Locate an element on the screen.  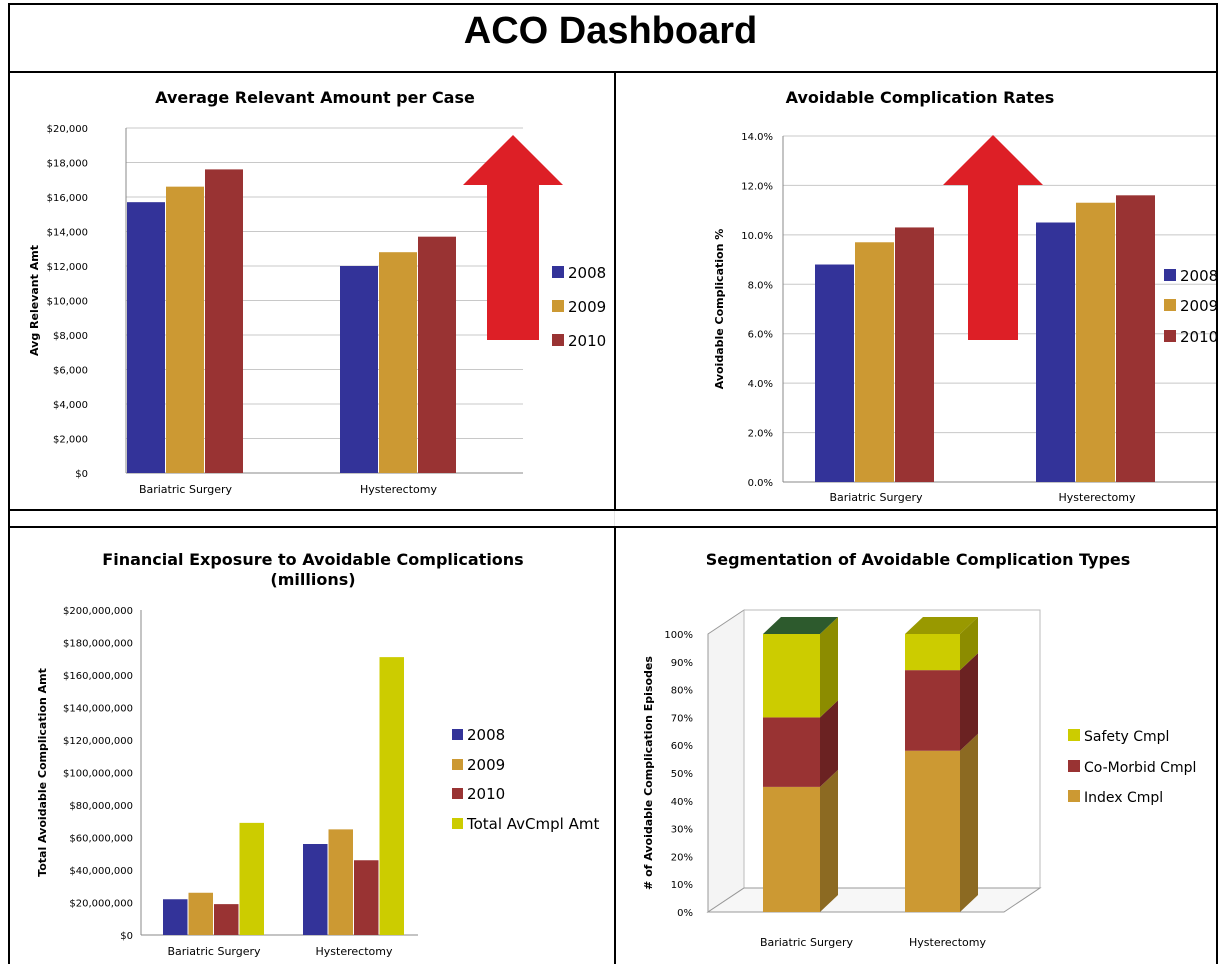
y-tick-label: $12,000 is located at coordinates (67, 267).